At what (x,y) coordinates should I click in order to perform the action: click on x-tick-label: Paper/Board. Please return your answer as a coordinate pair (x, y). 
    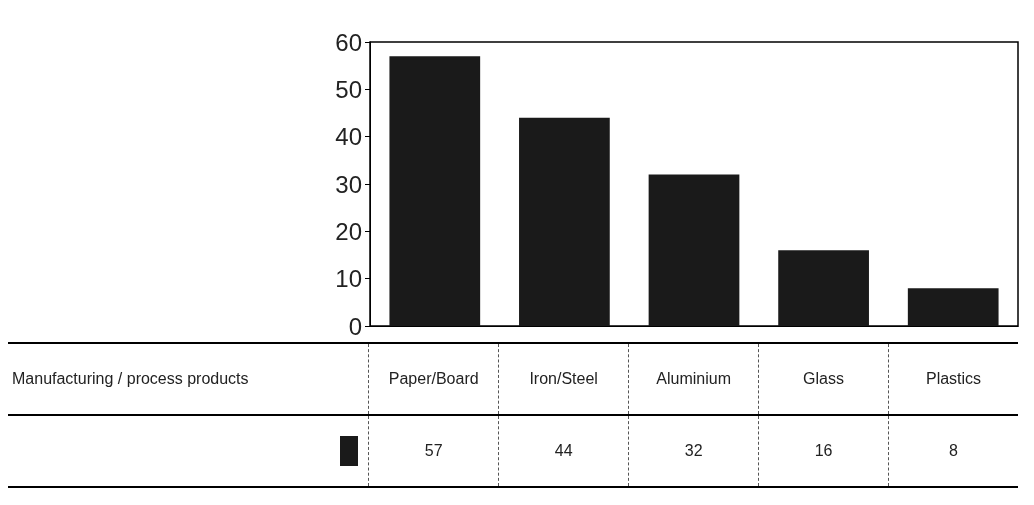
    Looking at the image, I should click on (433, 379).